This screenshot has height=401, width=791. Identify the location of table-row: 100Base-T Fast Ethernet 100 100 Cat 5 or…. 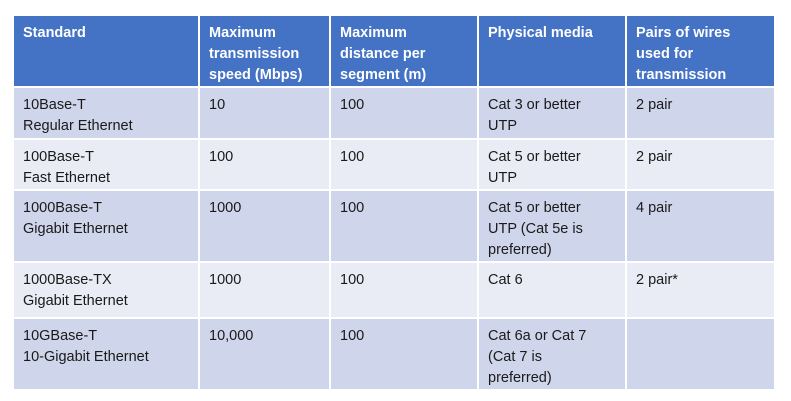
(394, 164).